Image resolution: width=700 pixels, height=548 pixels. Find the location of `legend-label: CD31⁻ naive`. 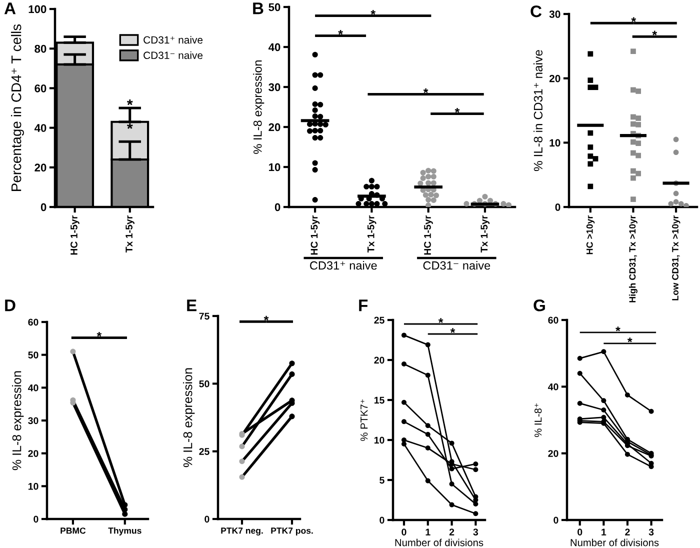

legend-label: CD31⁻ naive is located at coordinates (173, 55).